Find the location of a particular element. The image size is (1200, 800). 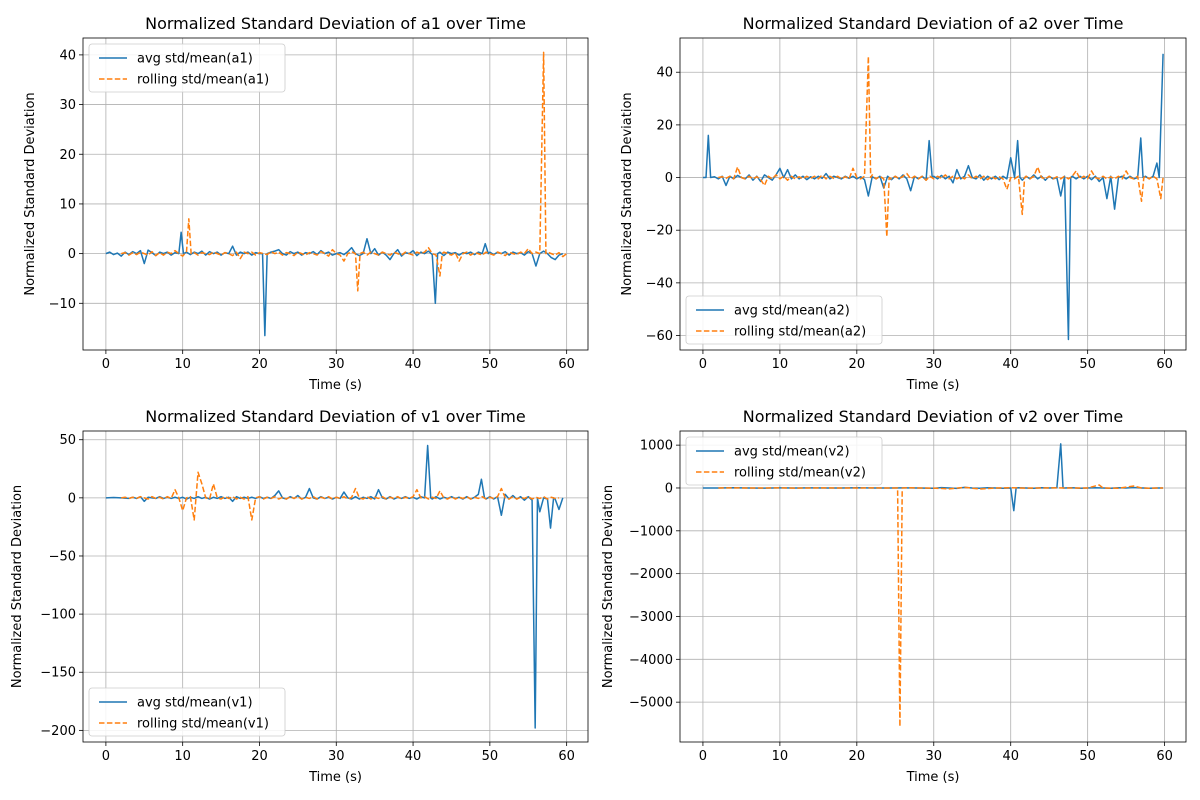

y-tick-label: 30 is located at coordinates (67, 105).